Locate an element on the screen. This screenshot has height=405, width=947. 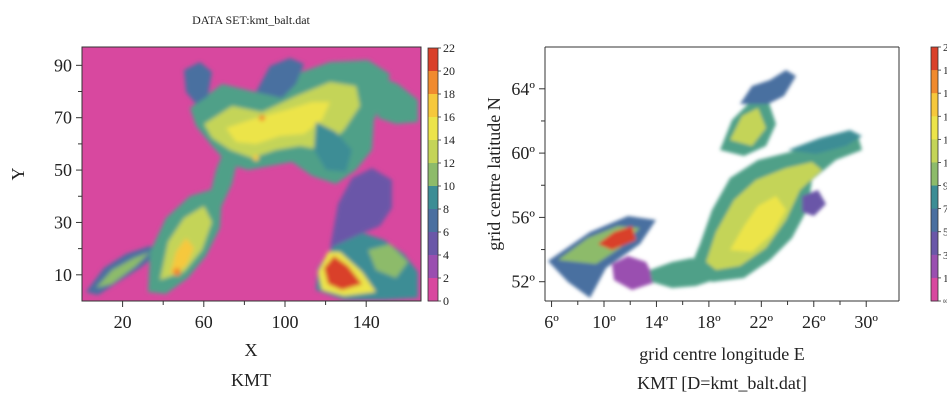
left-x-axis-label: X is located at coordinates (251, 350).